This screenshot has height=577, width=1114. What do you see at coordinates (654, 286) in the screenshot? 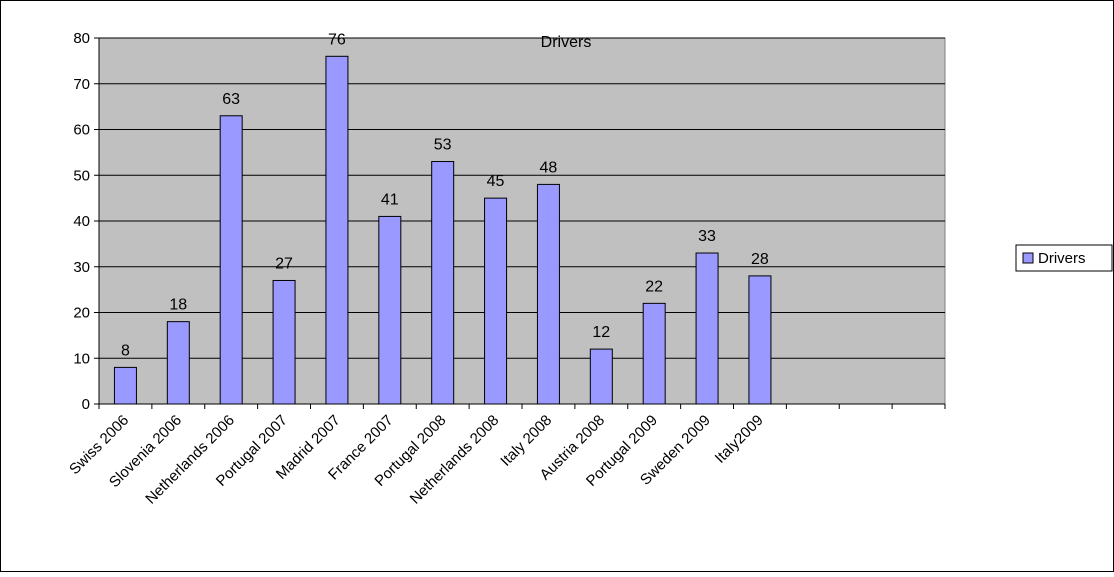
I see `data-label: 22` at bounding box center [654, 286].